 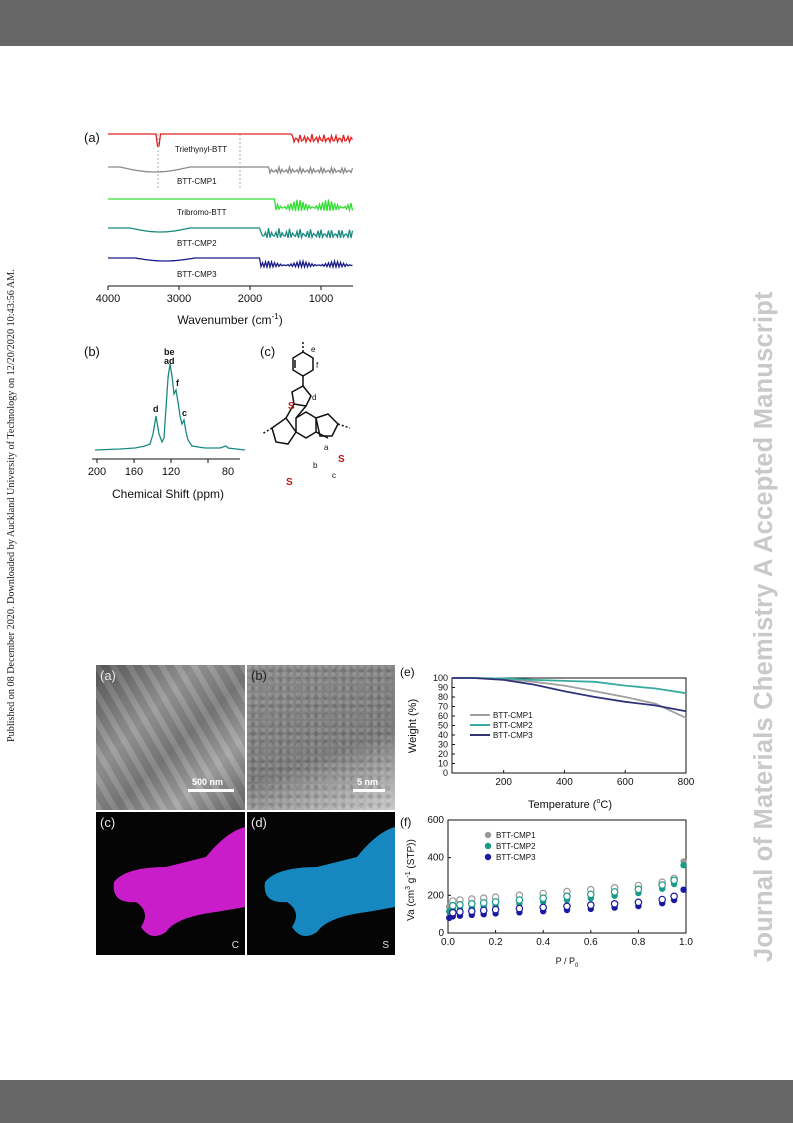 I want to click on structure-bonds, so click(x=306, y=393).